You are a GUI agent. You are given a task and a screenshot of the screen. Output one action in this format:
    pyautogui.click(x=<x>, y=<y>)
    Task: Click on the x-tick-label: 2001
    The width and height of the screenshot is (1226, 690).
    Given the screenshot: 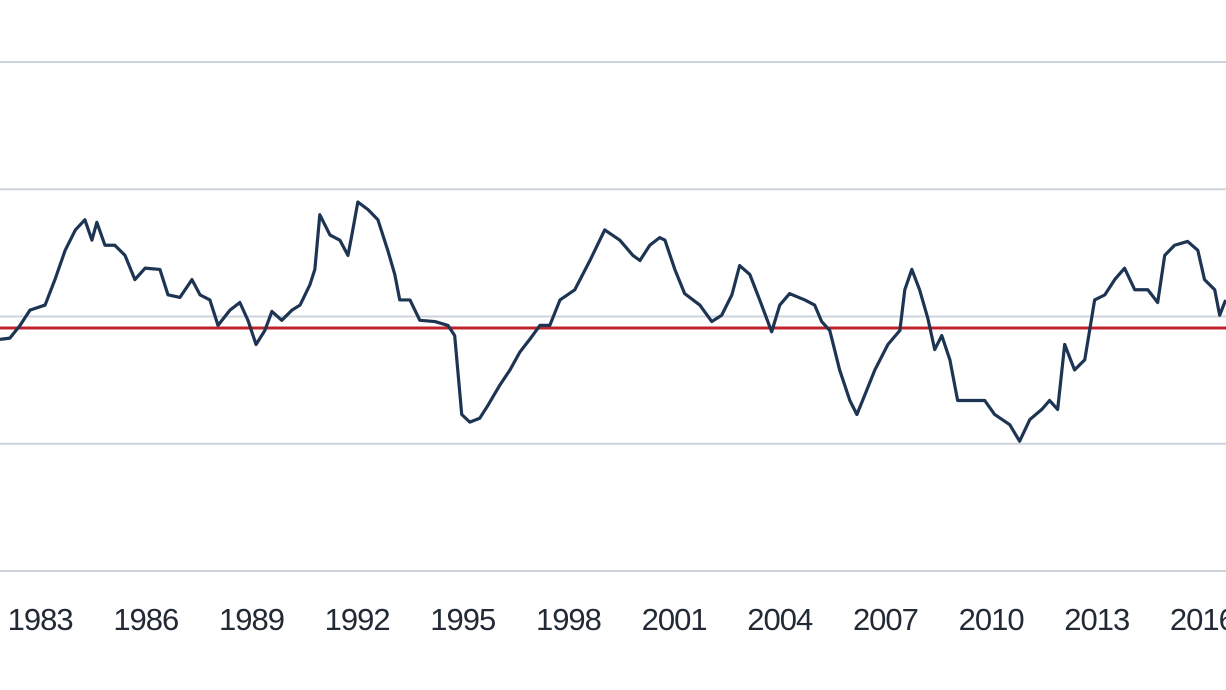 What is the action you would take?
    pyautogui.click(x=674, y=619)
    